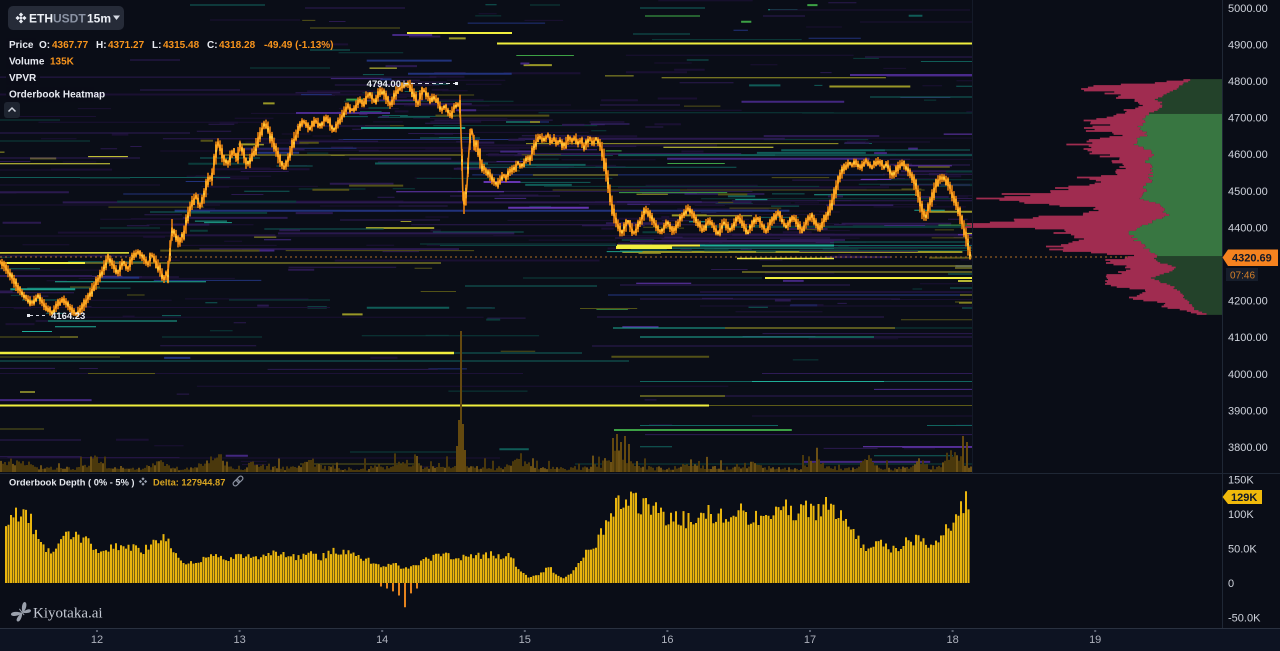 The width and height of the screenshot is (1280, 651). What do you see at coordinates (1252, 259) in the screenshot?
I see `svg-text: 4320.69` at bounding box center [1252, 259].